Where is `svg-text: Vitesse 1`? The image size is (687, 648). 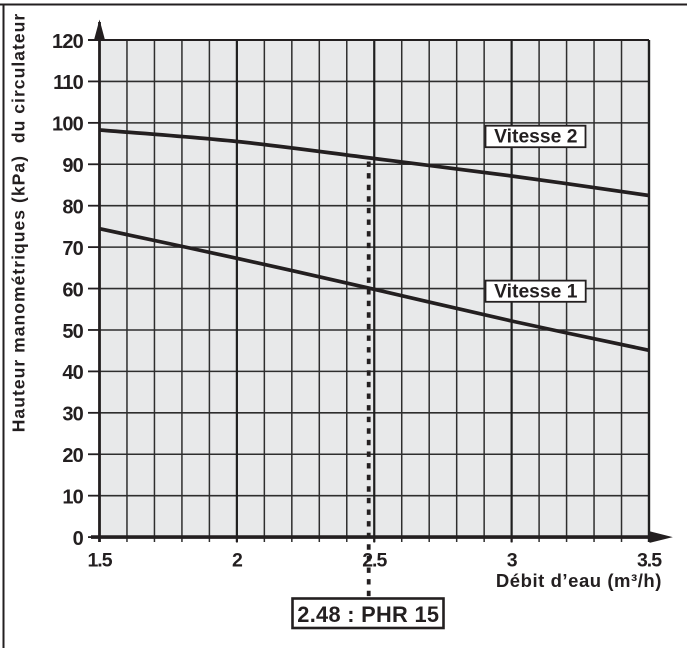
svg-text: Vitesse 1 is located at coordinates (536, 291).